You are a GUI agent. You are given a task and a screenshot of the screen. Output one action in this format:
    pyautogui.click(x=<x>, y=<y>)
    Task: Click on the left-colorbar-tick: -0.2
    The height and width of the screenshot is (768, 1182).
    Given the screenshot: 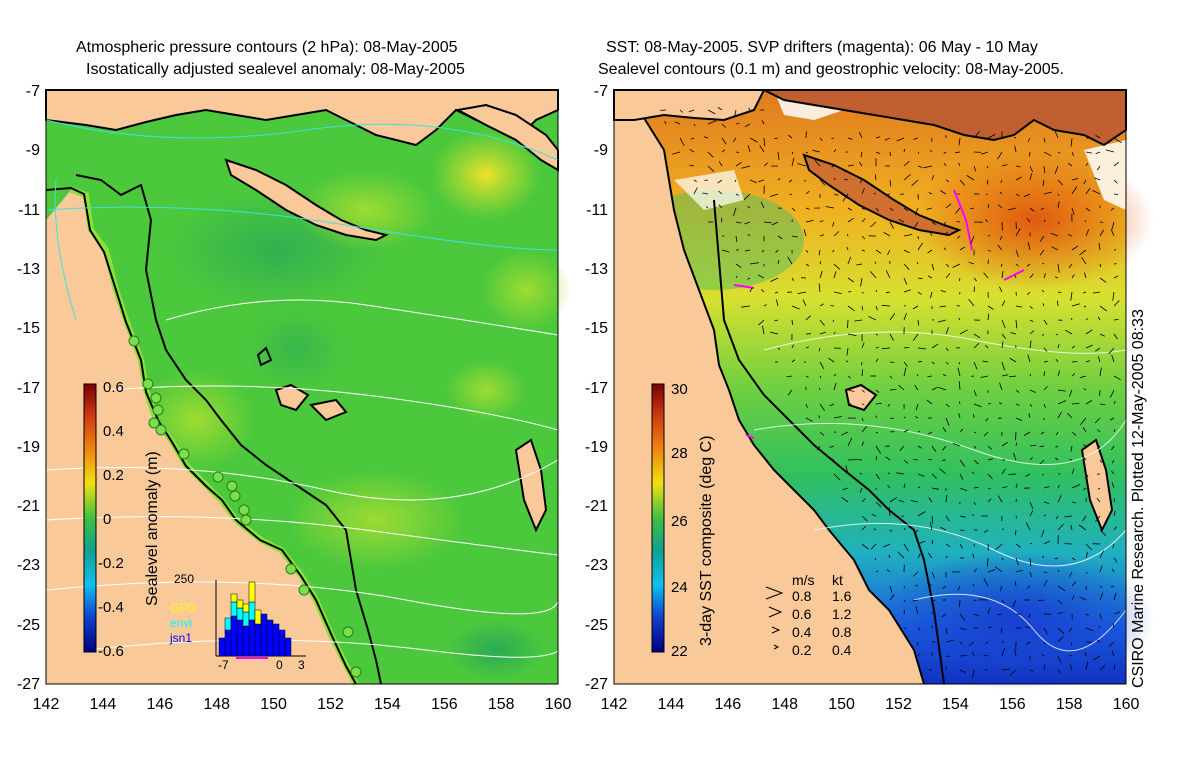 What is the action you would take?
    pyautogui.click(x=111, y=563)
    